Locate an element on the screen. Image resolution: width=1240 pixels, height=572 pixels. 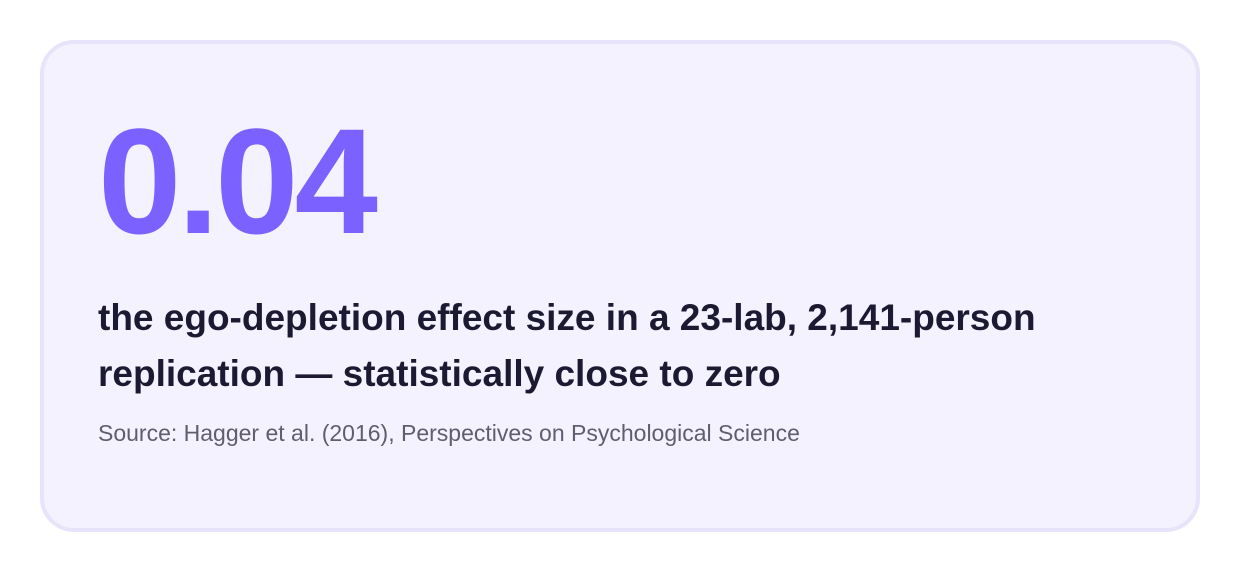
stat-value: 0.04 is located at coordinates (238, 181).